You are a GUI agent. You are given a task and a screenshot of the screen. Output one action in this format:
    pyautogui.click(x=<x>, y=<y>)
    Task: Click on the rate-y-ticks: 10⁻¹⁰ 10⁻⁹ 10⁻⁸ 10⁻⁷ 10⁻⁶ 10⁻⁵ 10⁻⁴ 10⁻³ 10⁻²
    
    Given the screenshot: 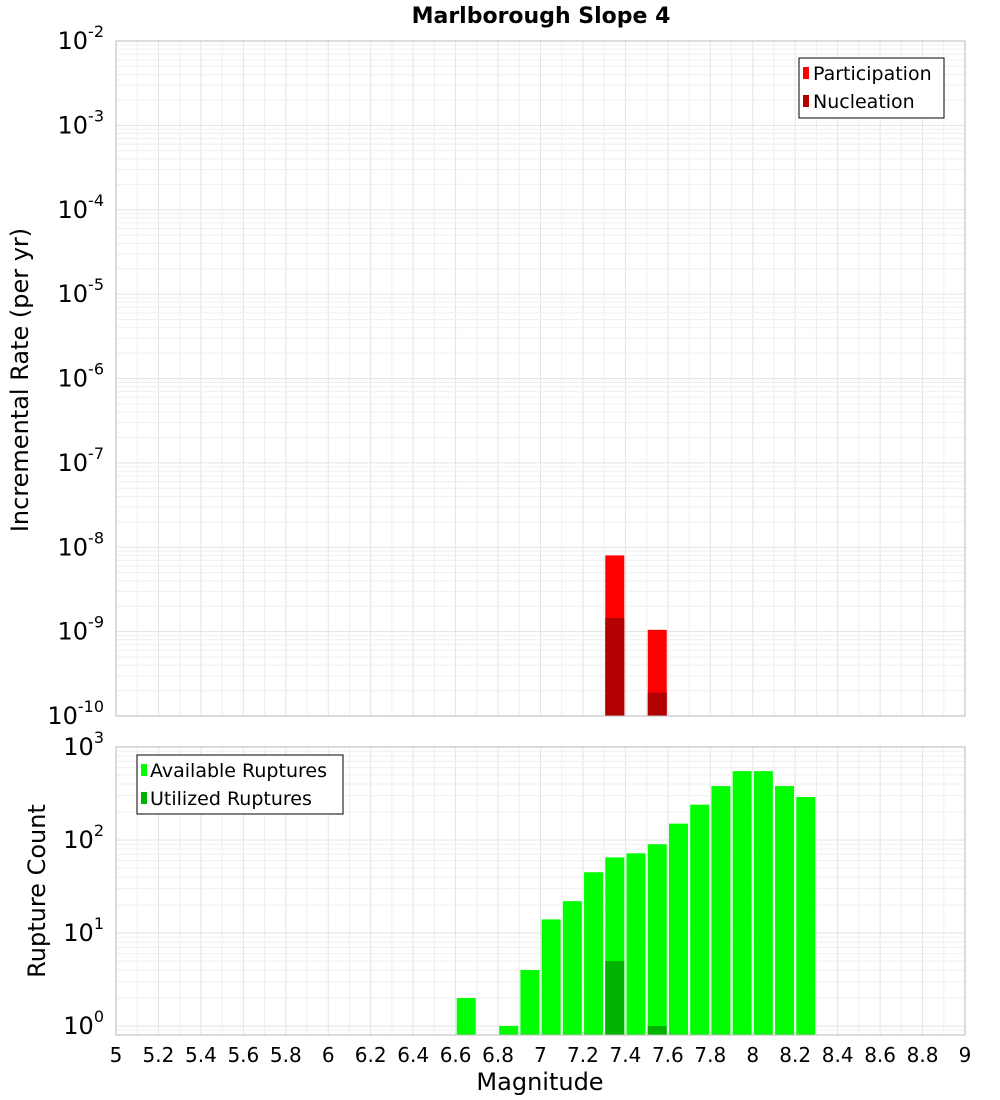 What is the action you would take?
    pyautogui.click(x=75, y=376)
    